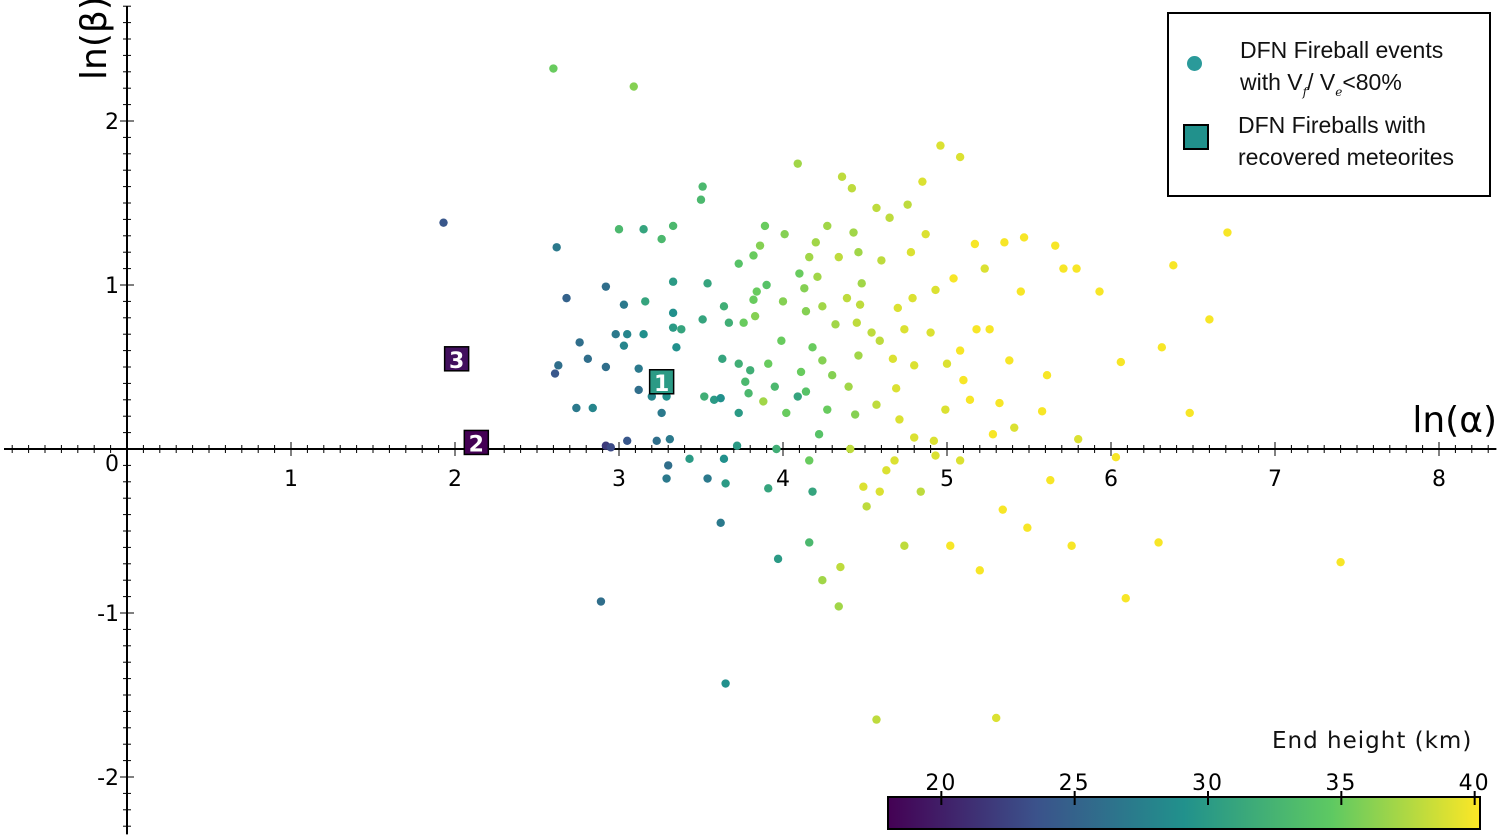  I want to click on colorbar: 20 25 30 35 40, so click(1188, 800).